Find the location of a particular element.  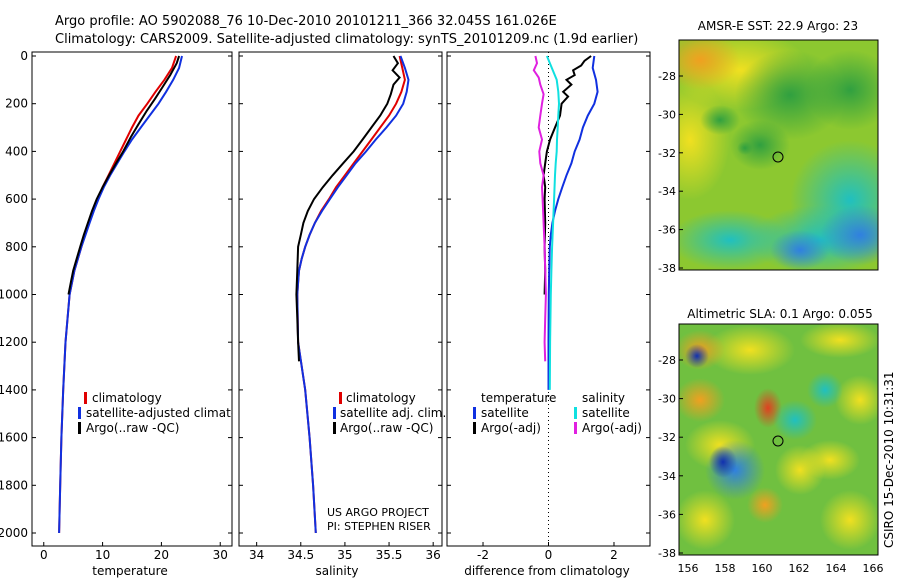

sst-yticks: -28 -30 -32 -34 -36 -38 is located at coordinates (670, 172).